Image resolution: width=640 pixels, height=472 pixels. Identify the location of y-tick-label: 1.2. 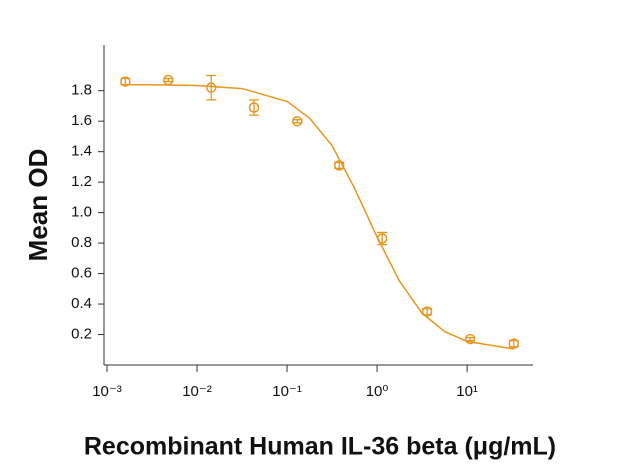
(81, 181).